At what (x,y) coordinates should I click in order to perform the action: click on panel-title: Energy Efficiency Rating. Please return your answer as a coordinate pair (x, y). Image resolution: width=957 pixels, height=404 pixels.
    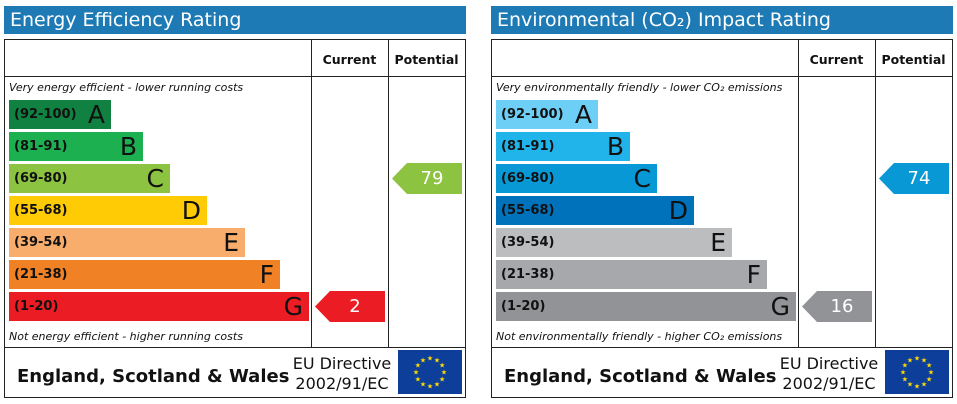
    Looking at the image, I should click on (235, 20).